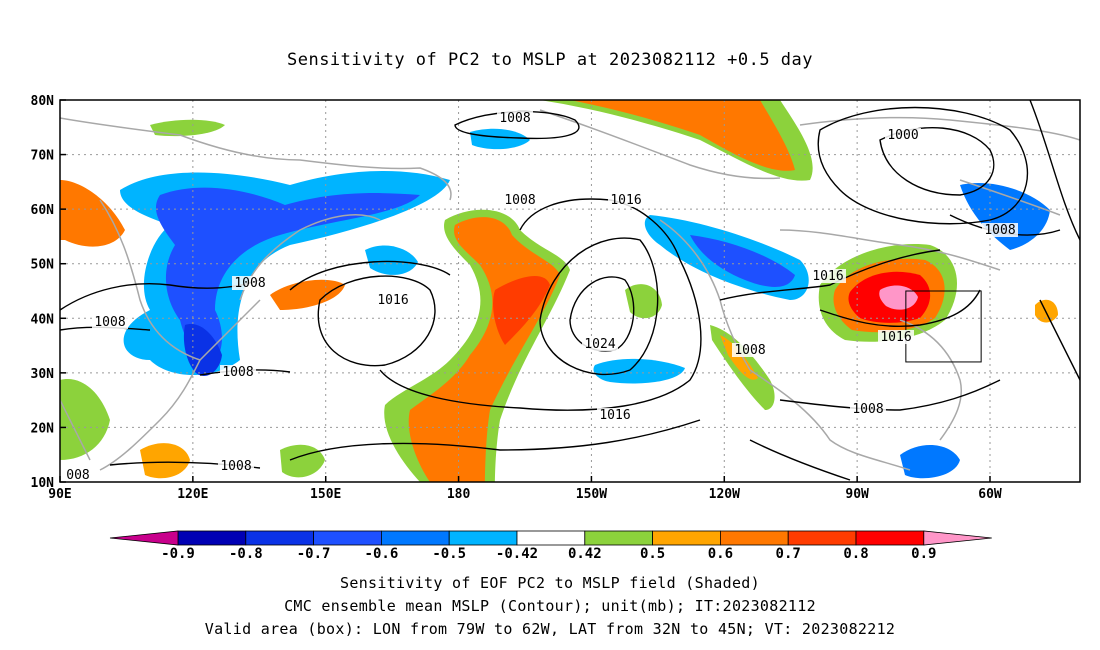 This screenshot has width=1100, height=650. What do you see at coordinates (500, 139) in the screenshot?
I see `neg-region-arctic` at bounding box center [500, 139].